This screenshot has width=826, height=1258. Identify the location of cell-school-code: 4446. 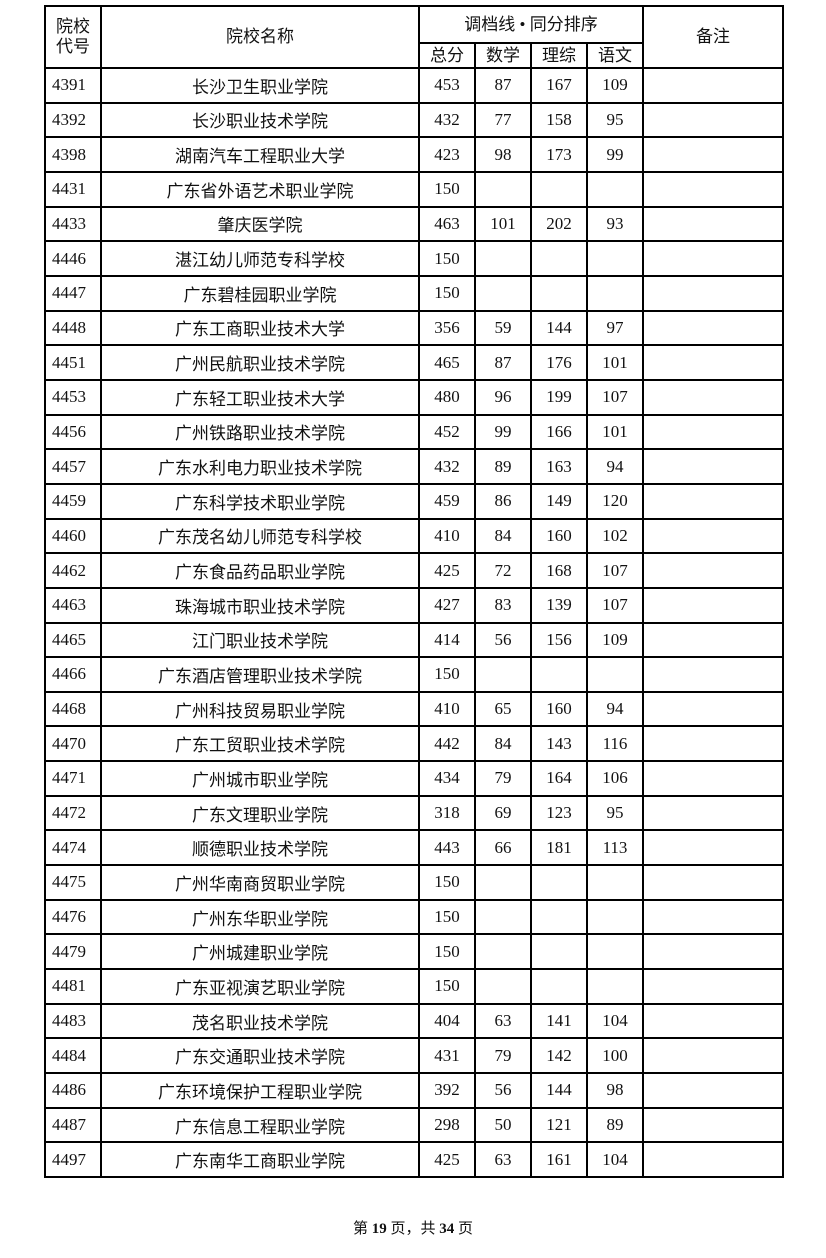
(73, 258).